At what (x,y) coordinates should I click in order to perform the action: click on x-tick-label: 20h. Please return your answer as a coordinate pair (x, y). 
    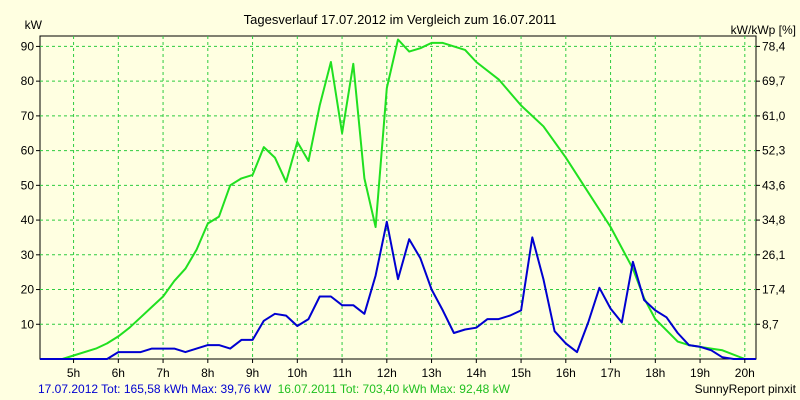
    Looking at the image, I should click on (745, 373).